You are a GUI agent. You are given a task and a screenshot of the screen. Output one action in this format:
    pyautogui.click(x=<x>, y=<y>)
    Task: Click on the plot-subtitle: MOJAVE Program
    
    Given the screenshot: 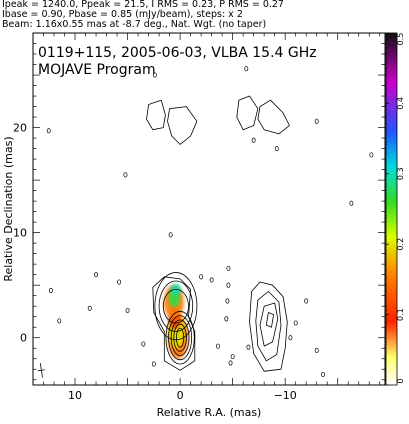 What is the action you would take?
    pyautogui.click(x=97, y=70)
    